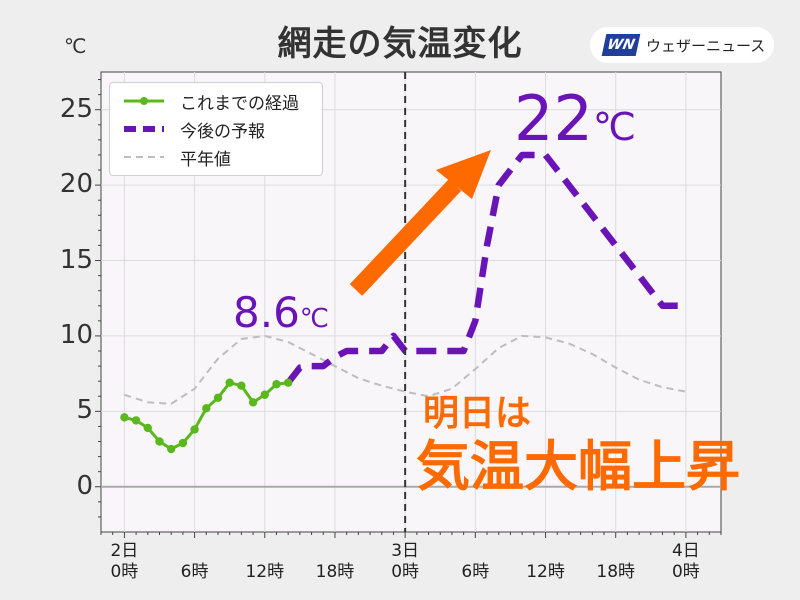 Image resolution: width=800 pixels, height=600 pixels. I want to click on series-normal-line, so click(405, 369).